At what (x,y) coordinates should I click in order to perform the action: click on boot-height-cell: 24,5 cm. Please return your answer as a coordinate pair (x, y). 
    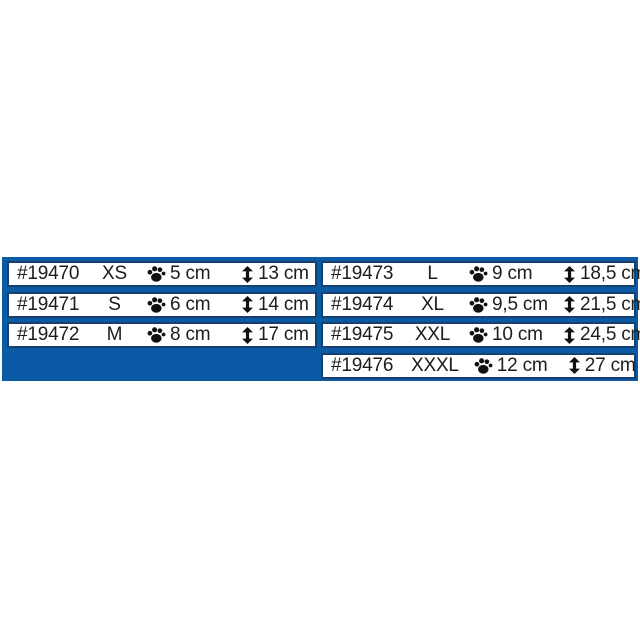
    Looking at the image, I should click on (602, 335).